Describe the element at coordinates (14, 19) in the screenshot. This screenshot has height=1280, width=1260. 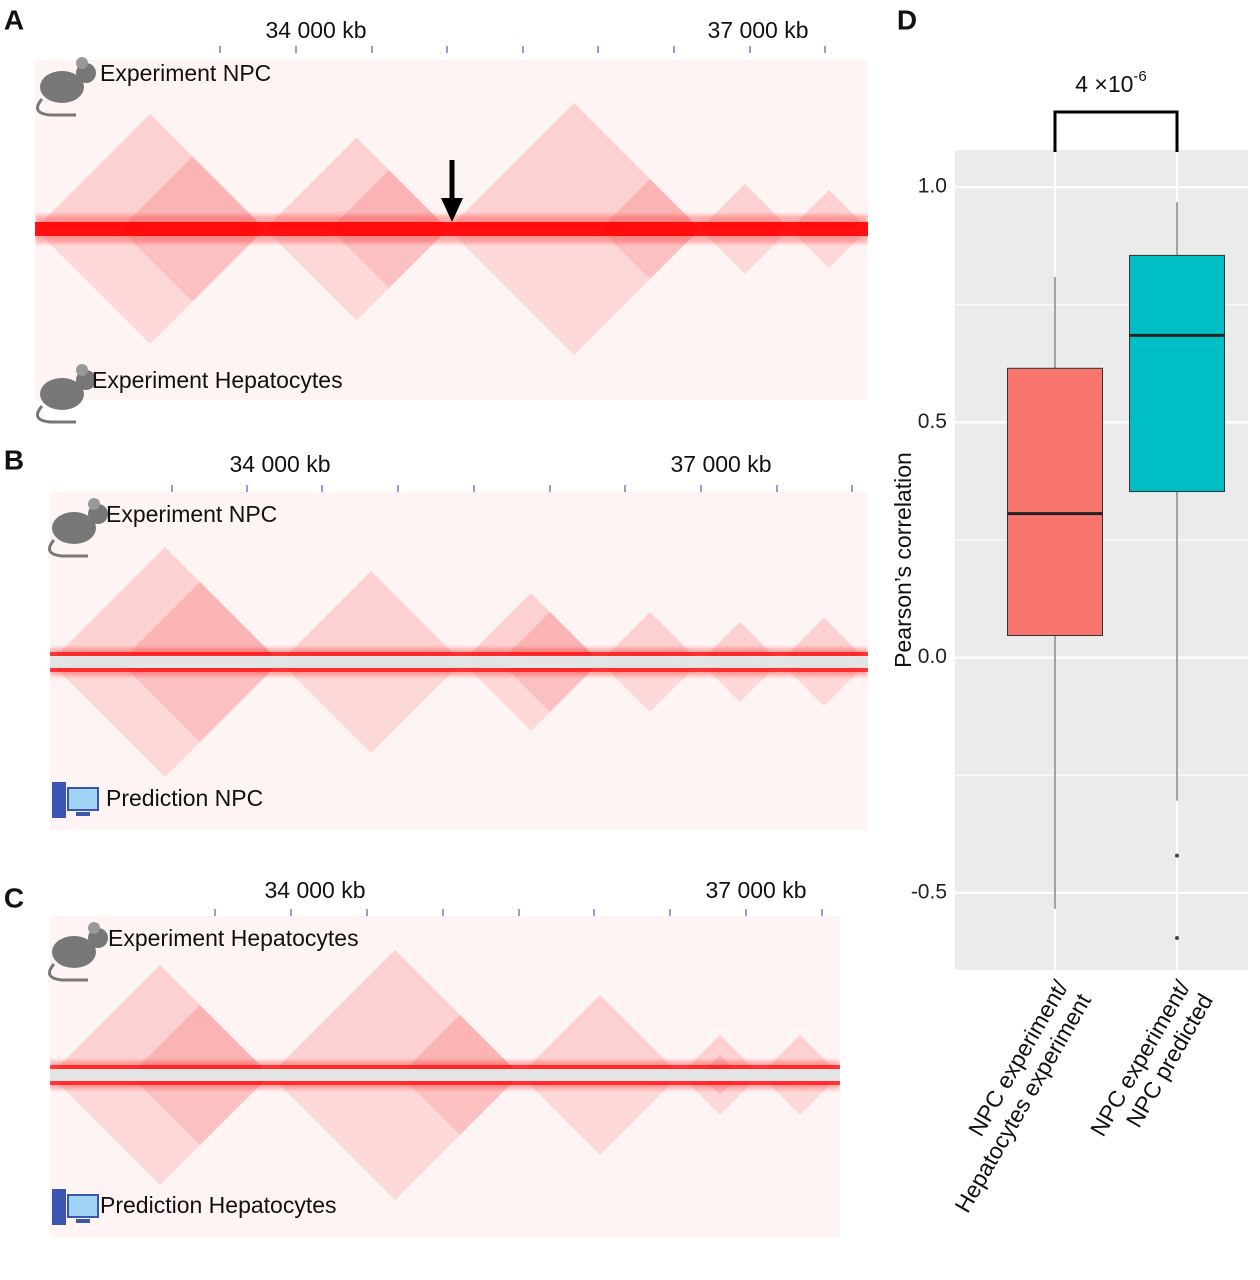
I see `panel-letter: A` at that location.